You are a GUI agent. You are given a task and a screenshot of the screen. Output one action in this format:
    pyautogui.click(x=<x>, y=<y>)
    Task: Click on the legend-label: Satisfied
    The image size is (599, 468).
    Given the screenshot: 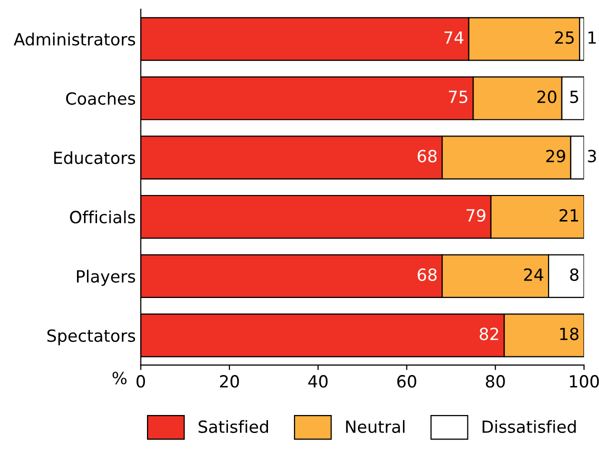 What is the action you would take?
    pyautogui.click(x=233, y=427)
    